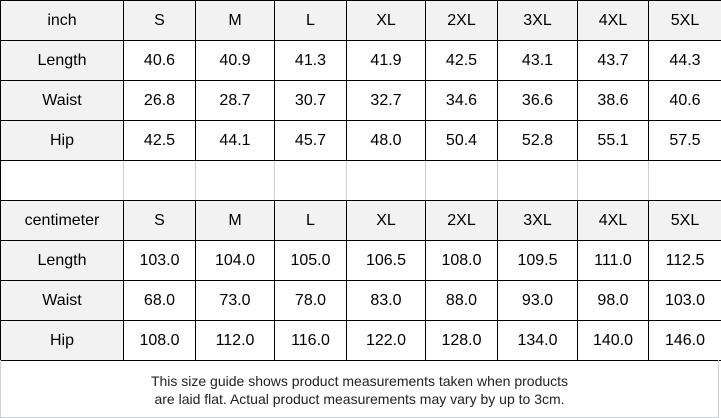 The image size is (721, 418). Describe the element at coordinates (537, 140) in the screenshot. I see `measurement-value: 52.8` at that location.